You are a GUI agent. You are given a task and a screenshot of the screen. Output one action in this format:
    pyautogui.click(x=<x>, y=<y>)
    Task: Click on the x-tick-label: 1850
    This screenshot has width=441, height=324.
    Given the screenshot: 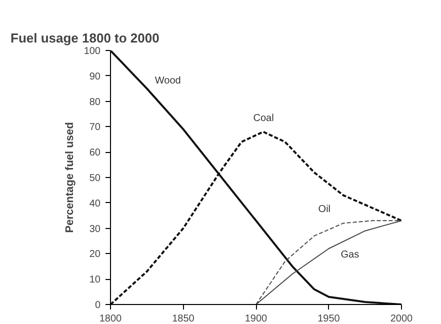 What is the action you would take?
    pyautogui.click(x=183, y=319)
    